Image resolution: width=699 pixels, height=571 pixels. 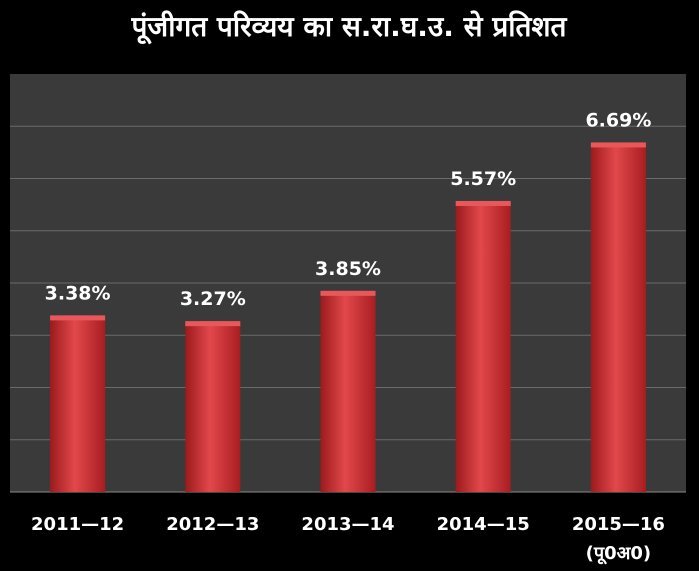 I want to click on bar-2011—12, so click(x=78, y=403).